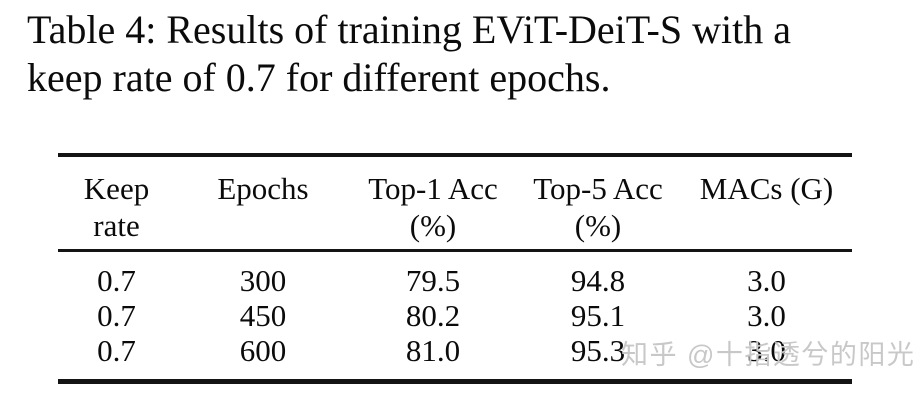  What do you see at coordinates (319, 77) in the screenshot?
I see `caption-line-2: keep rate of 0.7 for different epochs.` at bounding box center [319, 77].